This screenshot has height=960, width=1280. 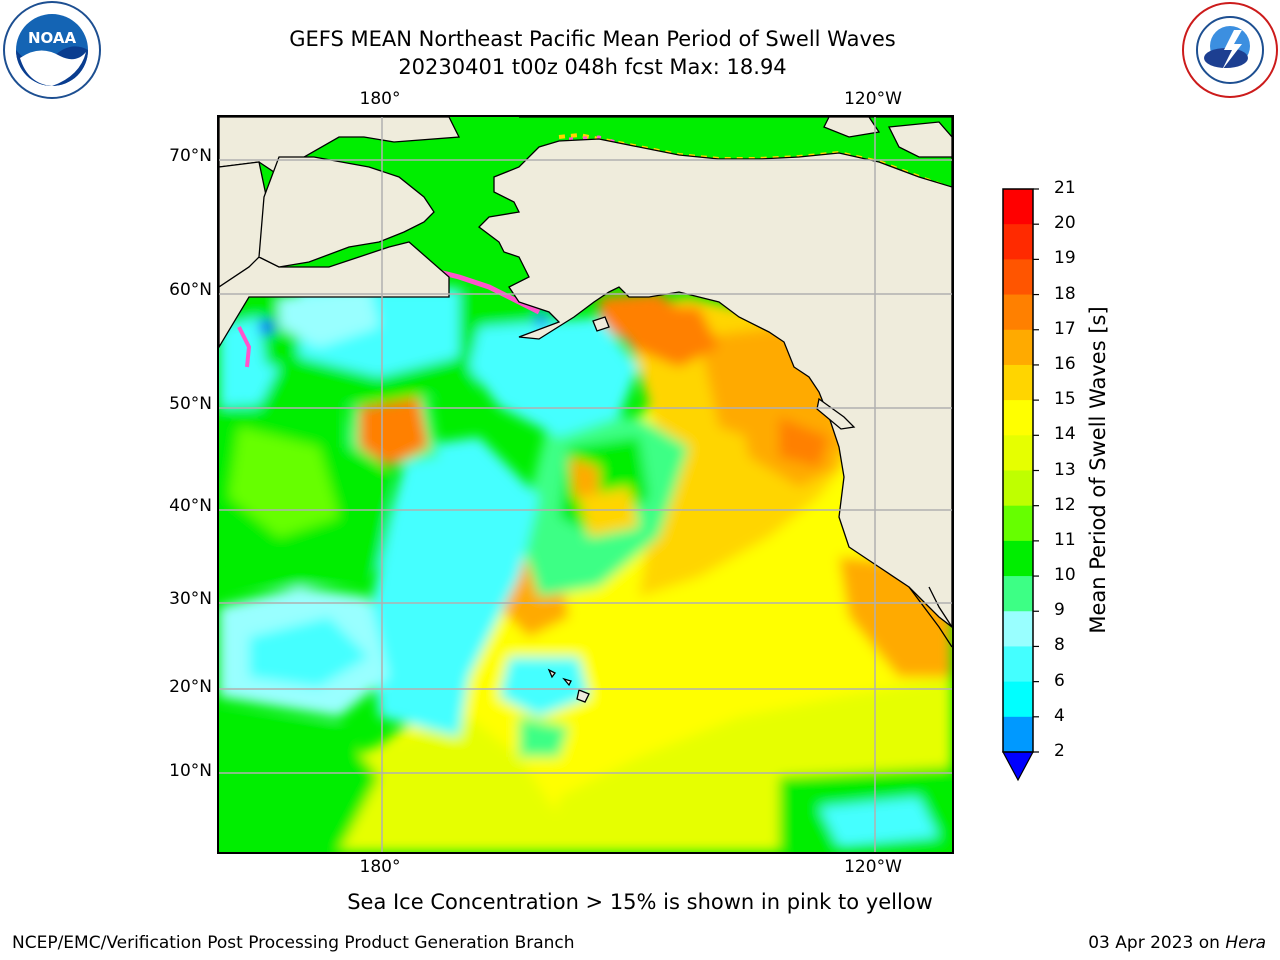 I want to click on lon-label-top-120w: 120°W, so click(x=873, y=99).